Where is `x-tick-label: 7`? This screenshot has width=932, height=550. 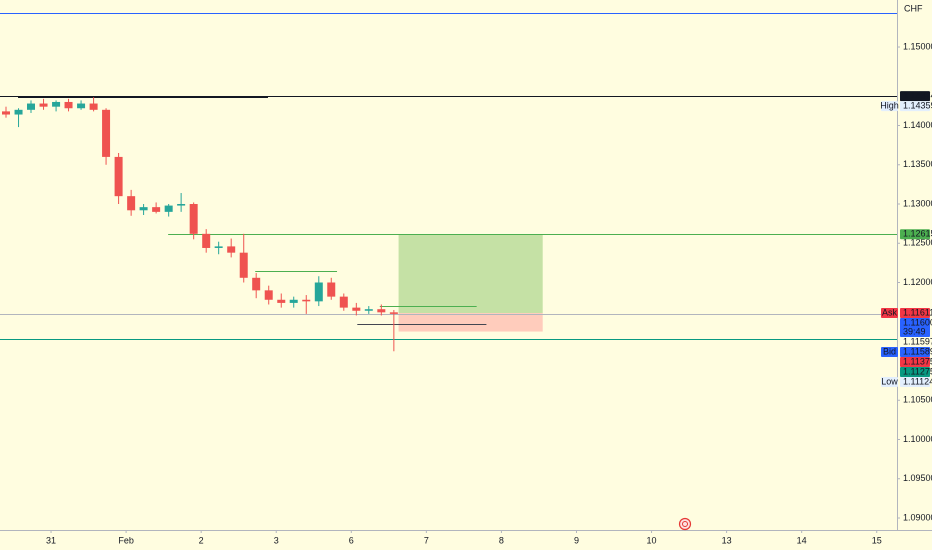 x-tick-label: 7 is located at coordinates (426, 540).